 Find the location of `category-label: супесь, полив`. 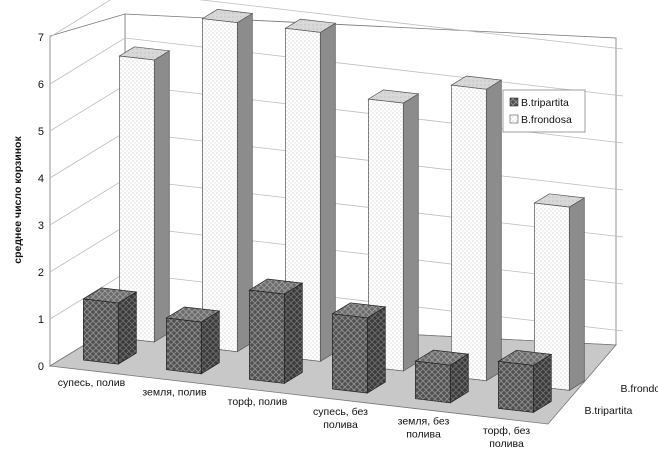

category-label: супесь, полив is located at coordinates (92, 383).